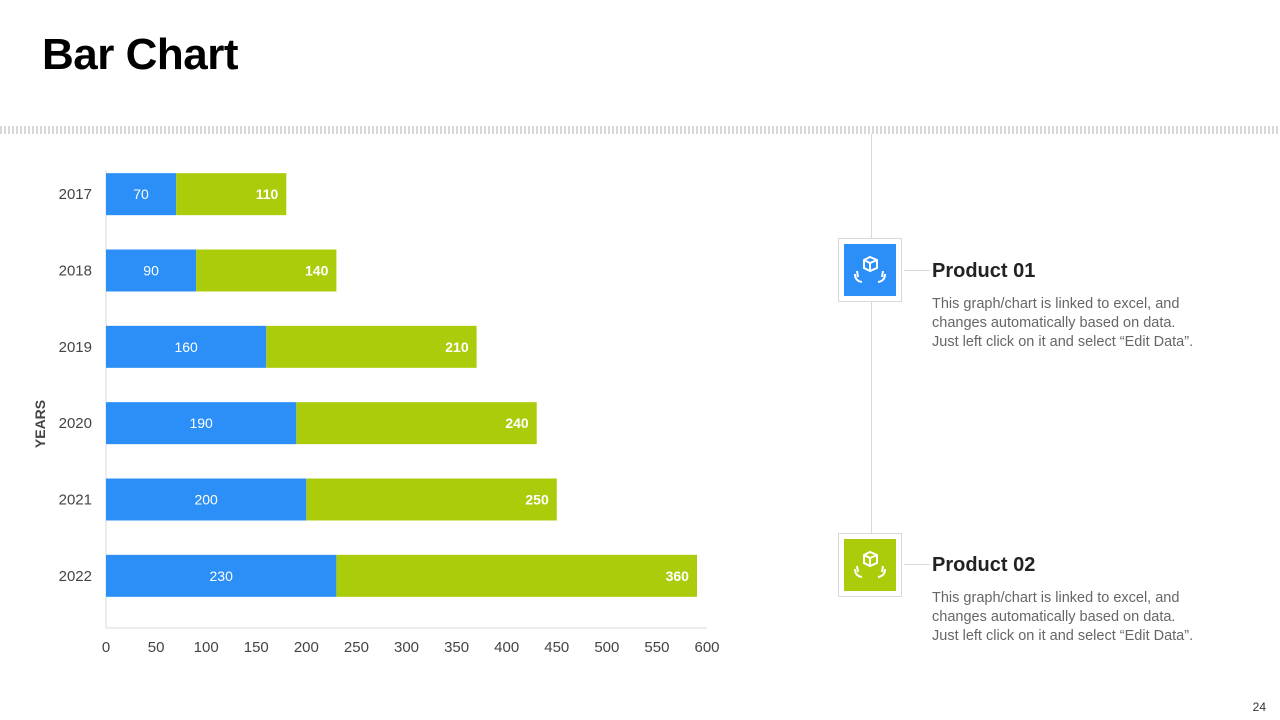 This screenshot has height=720, width=1280. I want to click on data-label: 210, so click(457, 347).